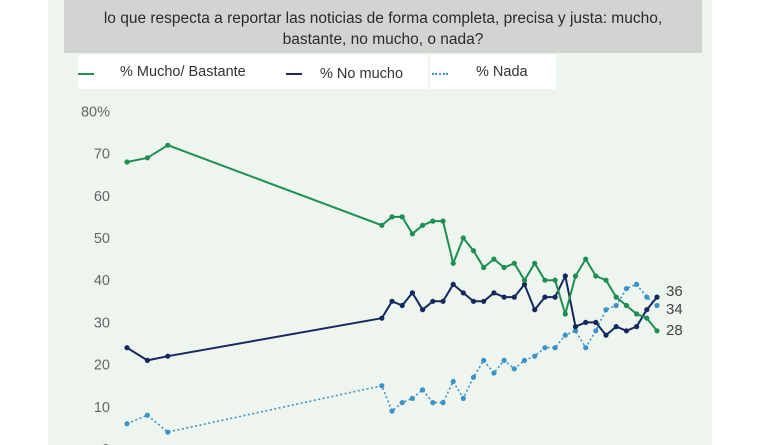 The width and height of the screenshot is (760, 445). What do you see at coordinates (392, 318) in the screenshot?
I see `series-line-no-mucho` at bounding box center [392, 318].